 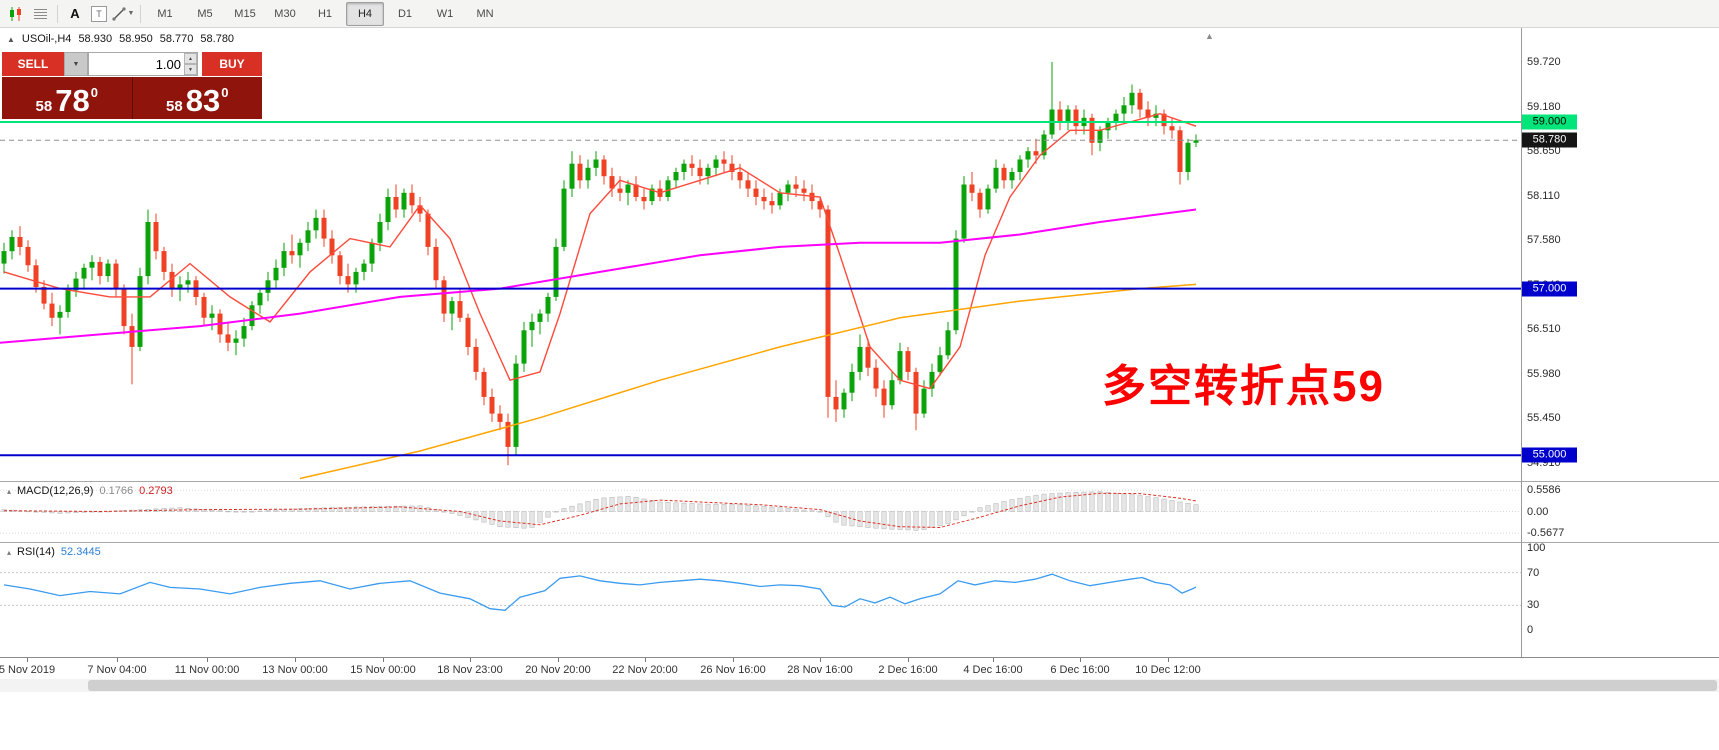 What do you see at coordinates (116, 491) in the screenshot?
I see `macd-main-value: 0.1766` at bounding box center [116, 491].